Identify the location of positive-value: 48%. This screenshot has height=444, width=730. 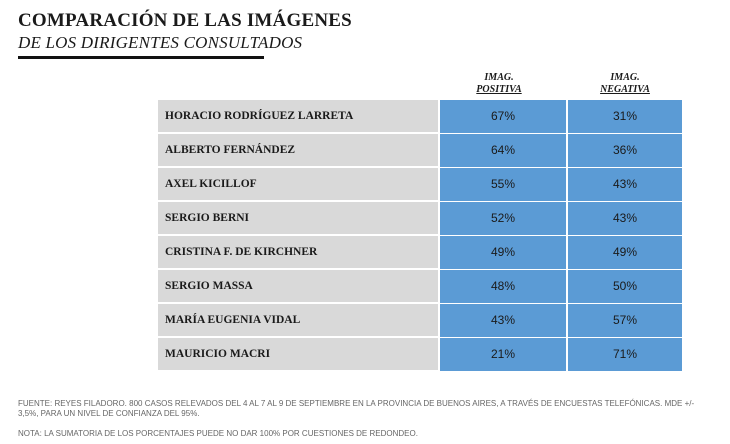
(503, 287).